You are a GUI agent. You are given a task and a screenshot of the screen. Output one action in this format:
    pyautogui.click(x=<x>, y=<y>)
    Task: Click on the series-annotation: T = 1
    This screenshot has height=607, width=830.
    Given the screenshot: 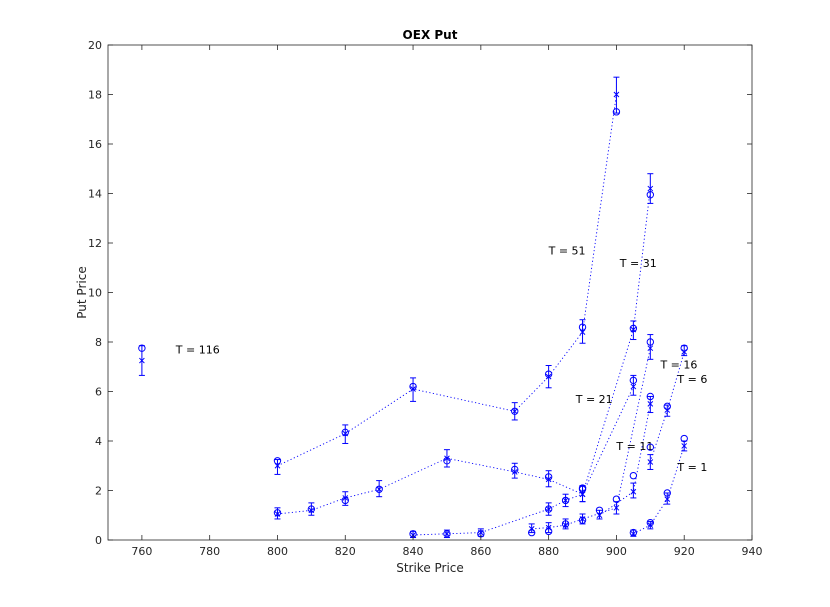 What is the action you would take?
    pyautogui.click(x=691, y=467)
    